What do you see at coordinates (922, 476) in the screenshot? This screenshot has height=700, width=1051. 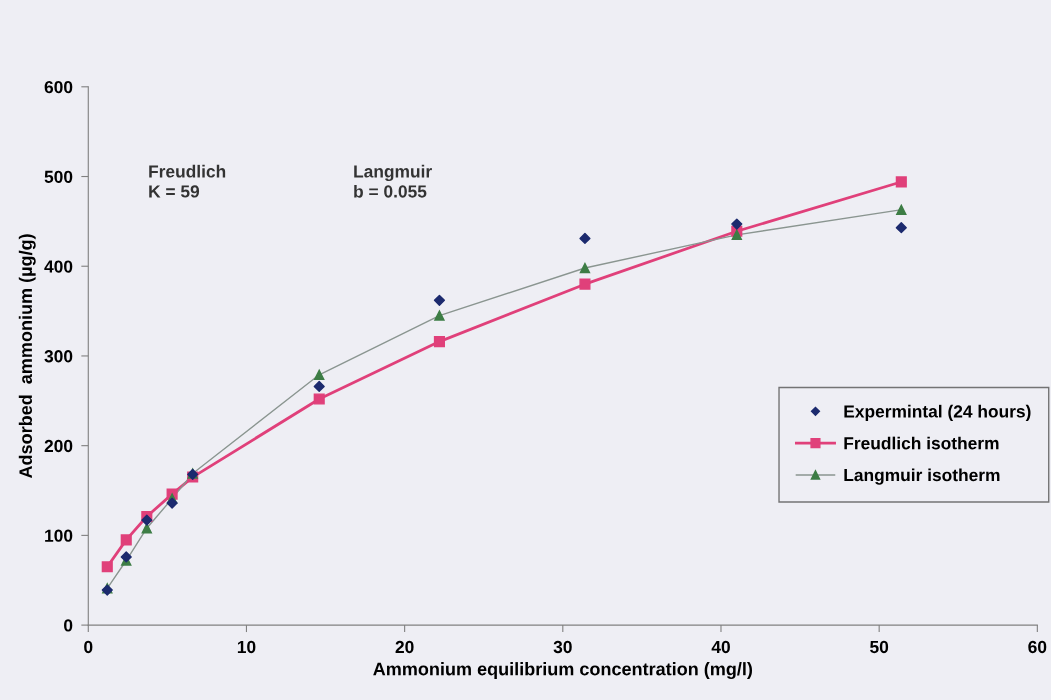 I see `legend-label: Langmuir isotherm` at bounding box center [922, 476].